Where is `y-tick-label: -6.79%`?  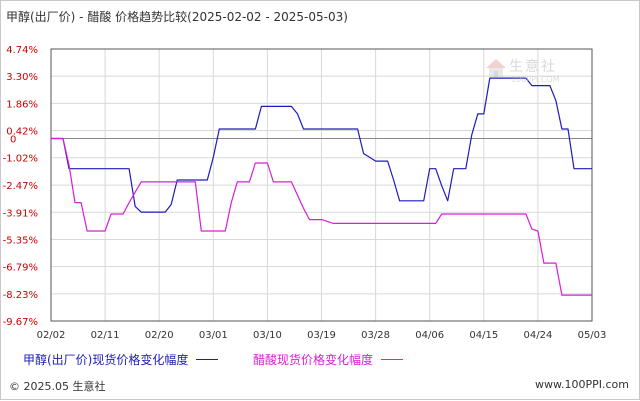 y-tick-label: -6.79% is located at coordinates (20, 268).